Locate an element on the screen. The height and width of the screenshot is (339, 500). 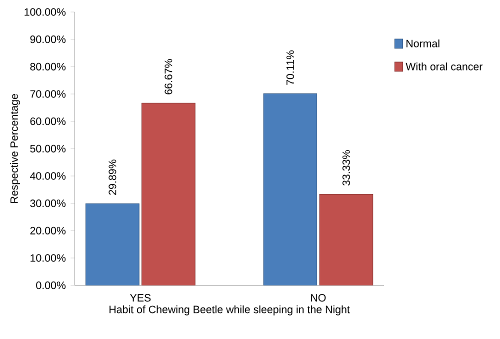
y-tick-label: 60.00% is located at coordinates (48, 122).